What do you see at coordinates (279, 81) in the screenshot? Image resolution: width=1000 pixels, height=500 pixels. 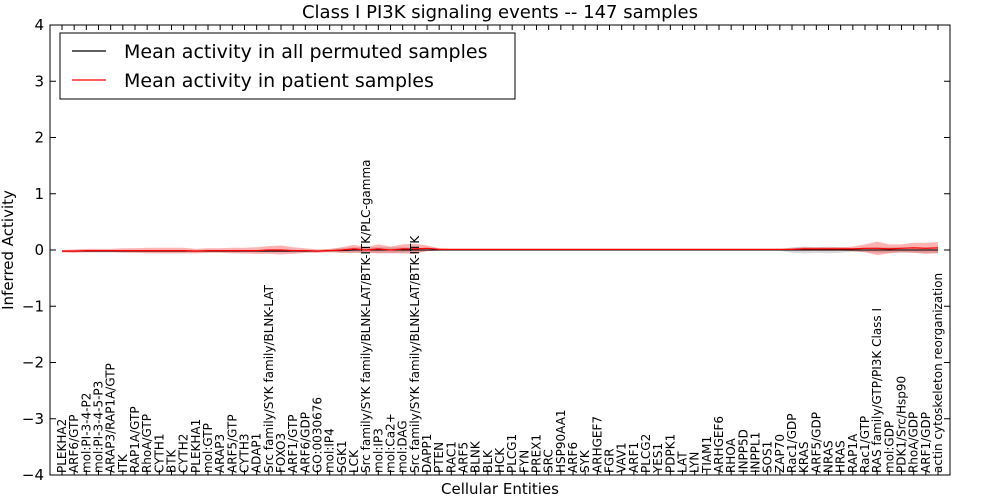 I see `legend-label-patient: Mean activity in patient samples` at bounding box center [279, 81].